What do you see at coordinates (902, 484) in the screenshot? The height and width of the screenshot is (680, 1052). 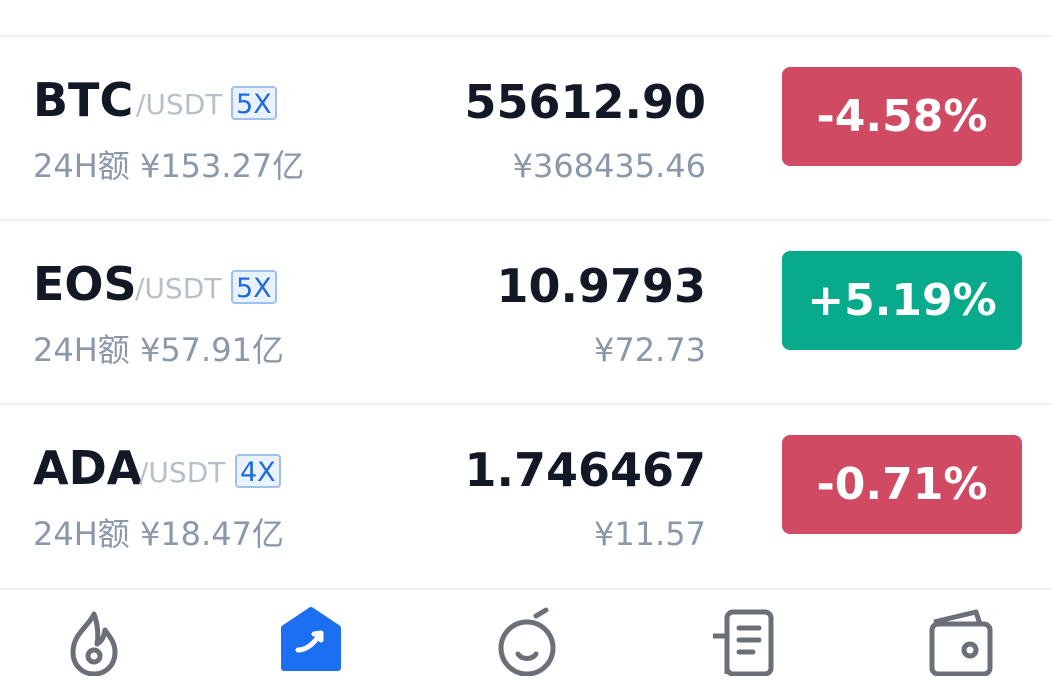 I see `change-badge: -0.71%` at bounding box center [902, 484].